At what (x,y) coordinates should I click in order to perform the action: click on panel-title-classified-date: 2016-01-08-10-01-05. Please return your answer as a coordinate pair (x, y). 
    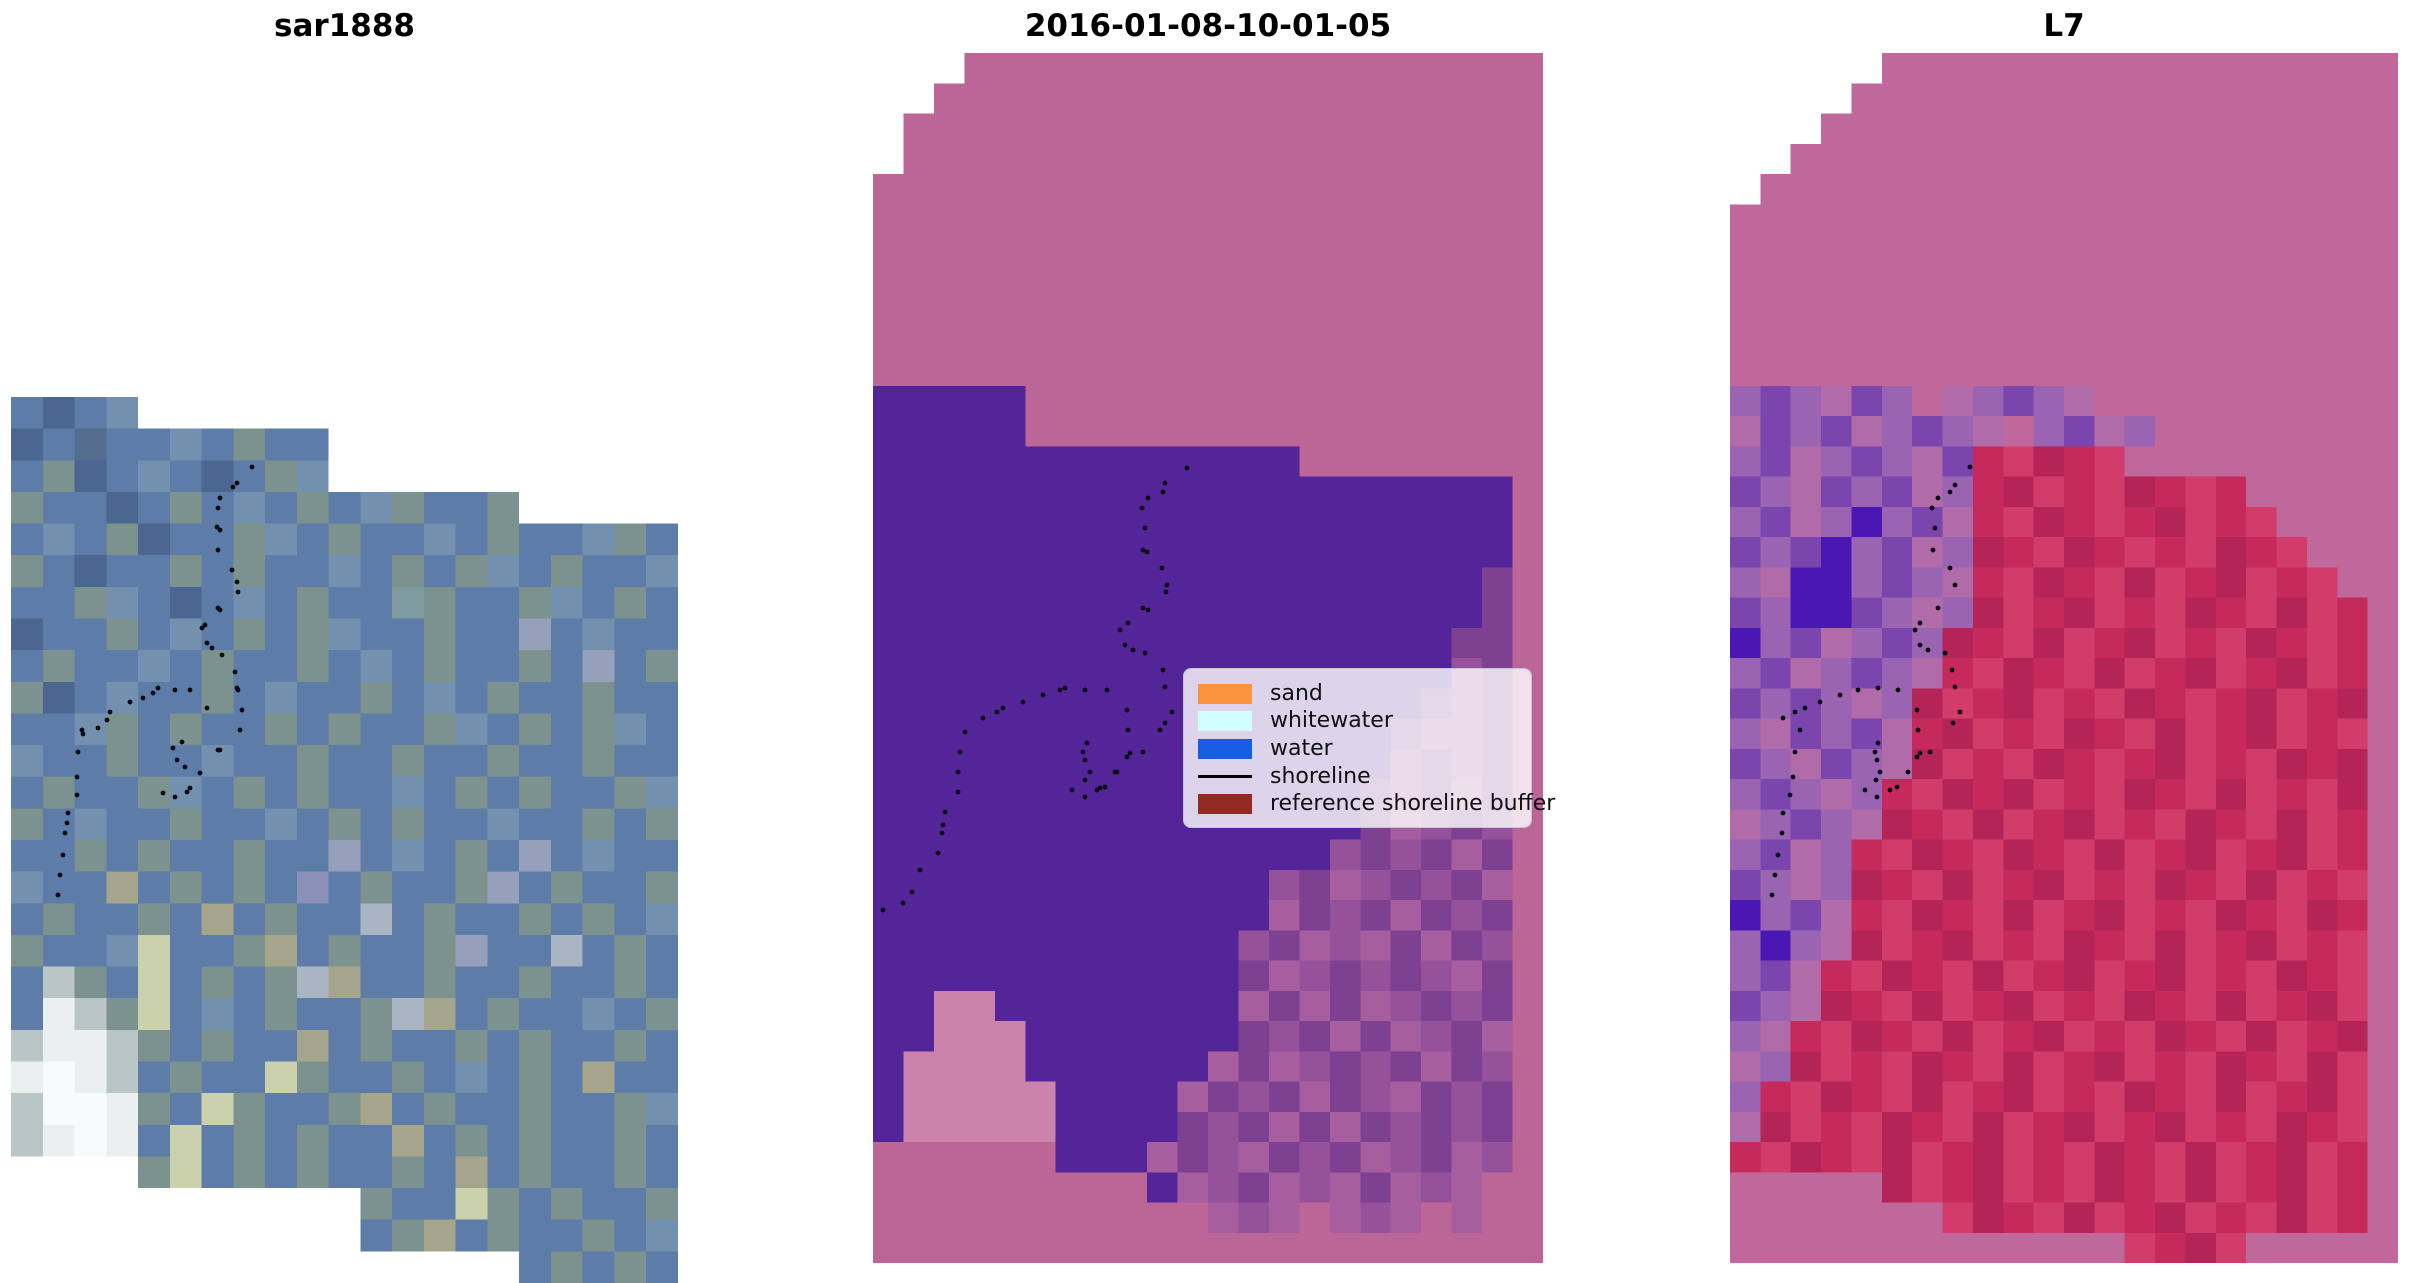
    Looking at the image, I should click on (1208, 26).